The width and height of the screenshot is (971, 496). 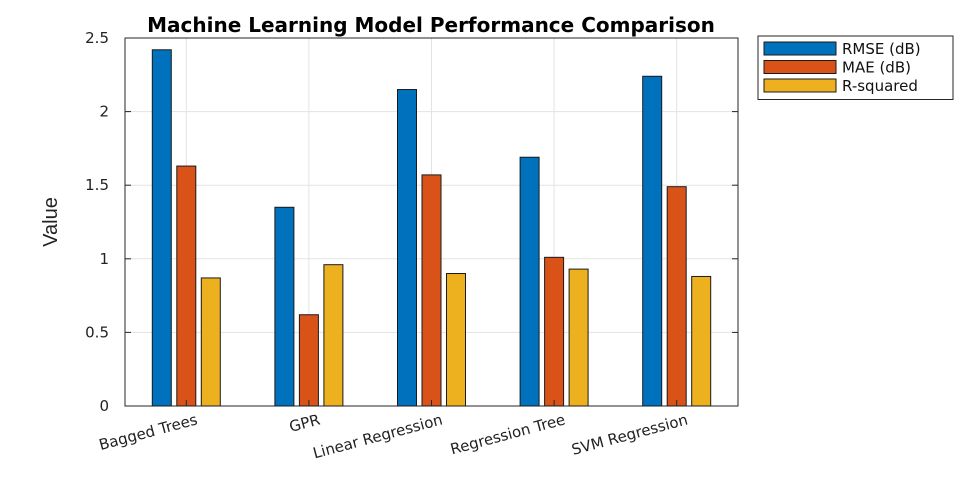 I want to click on y-tick-label: 0.5, so click(x=97, y=332).